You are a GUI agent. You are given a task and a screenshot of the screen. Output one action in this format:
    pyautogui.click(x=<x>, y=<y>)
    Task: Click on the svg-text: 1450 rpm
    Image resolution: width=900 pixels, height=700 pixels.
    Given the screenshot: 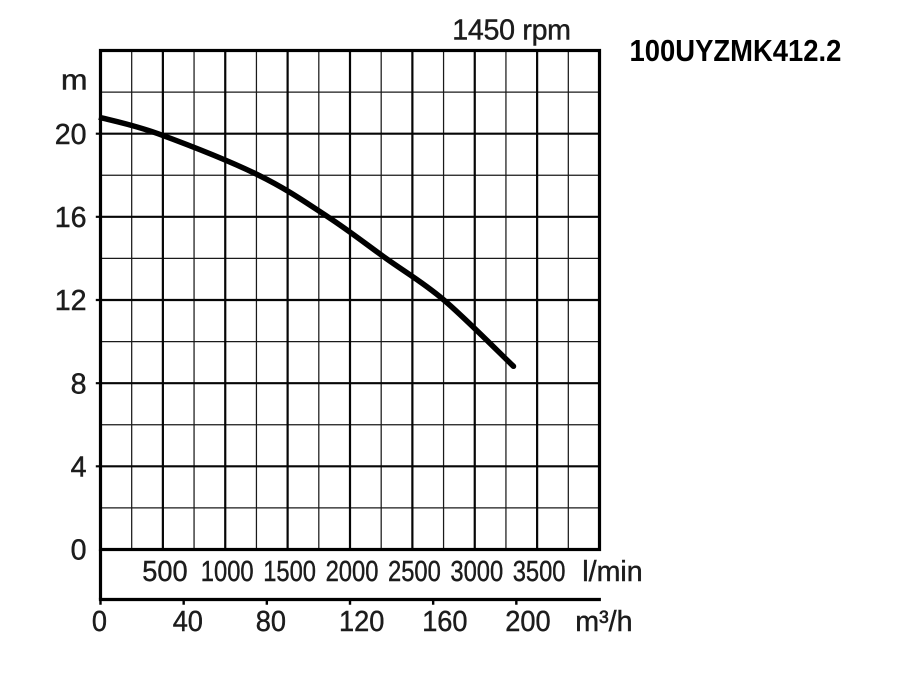 What is the action you would take?
    pyautogui.click(x=511, y=31)
    